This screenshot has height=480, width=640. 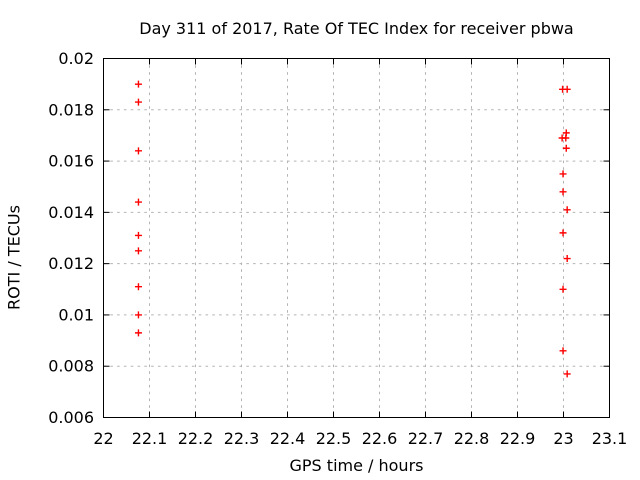 I want to click on x-tick-label: 23.1, so click(x=610, y=438).